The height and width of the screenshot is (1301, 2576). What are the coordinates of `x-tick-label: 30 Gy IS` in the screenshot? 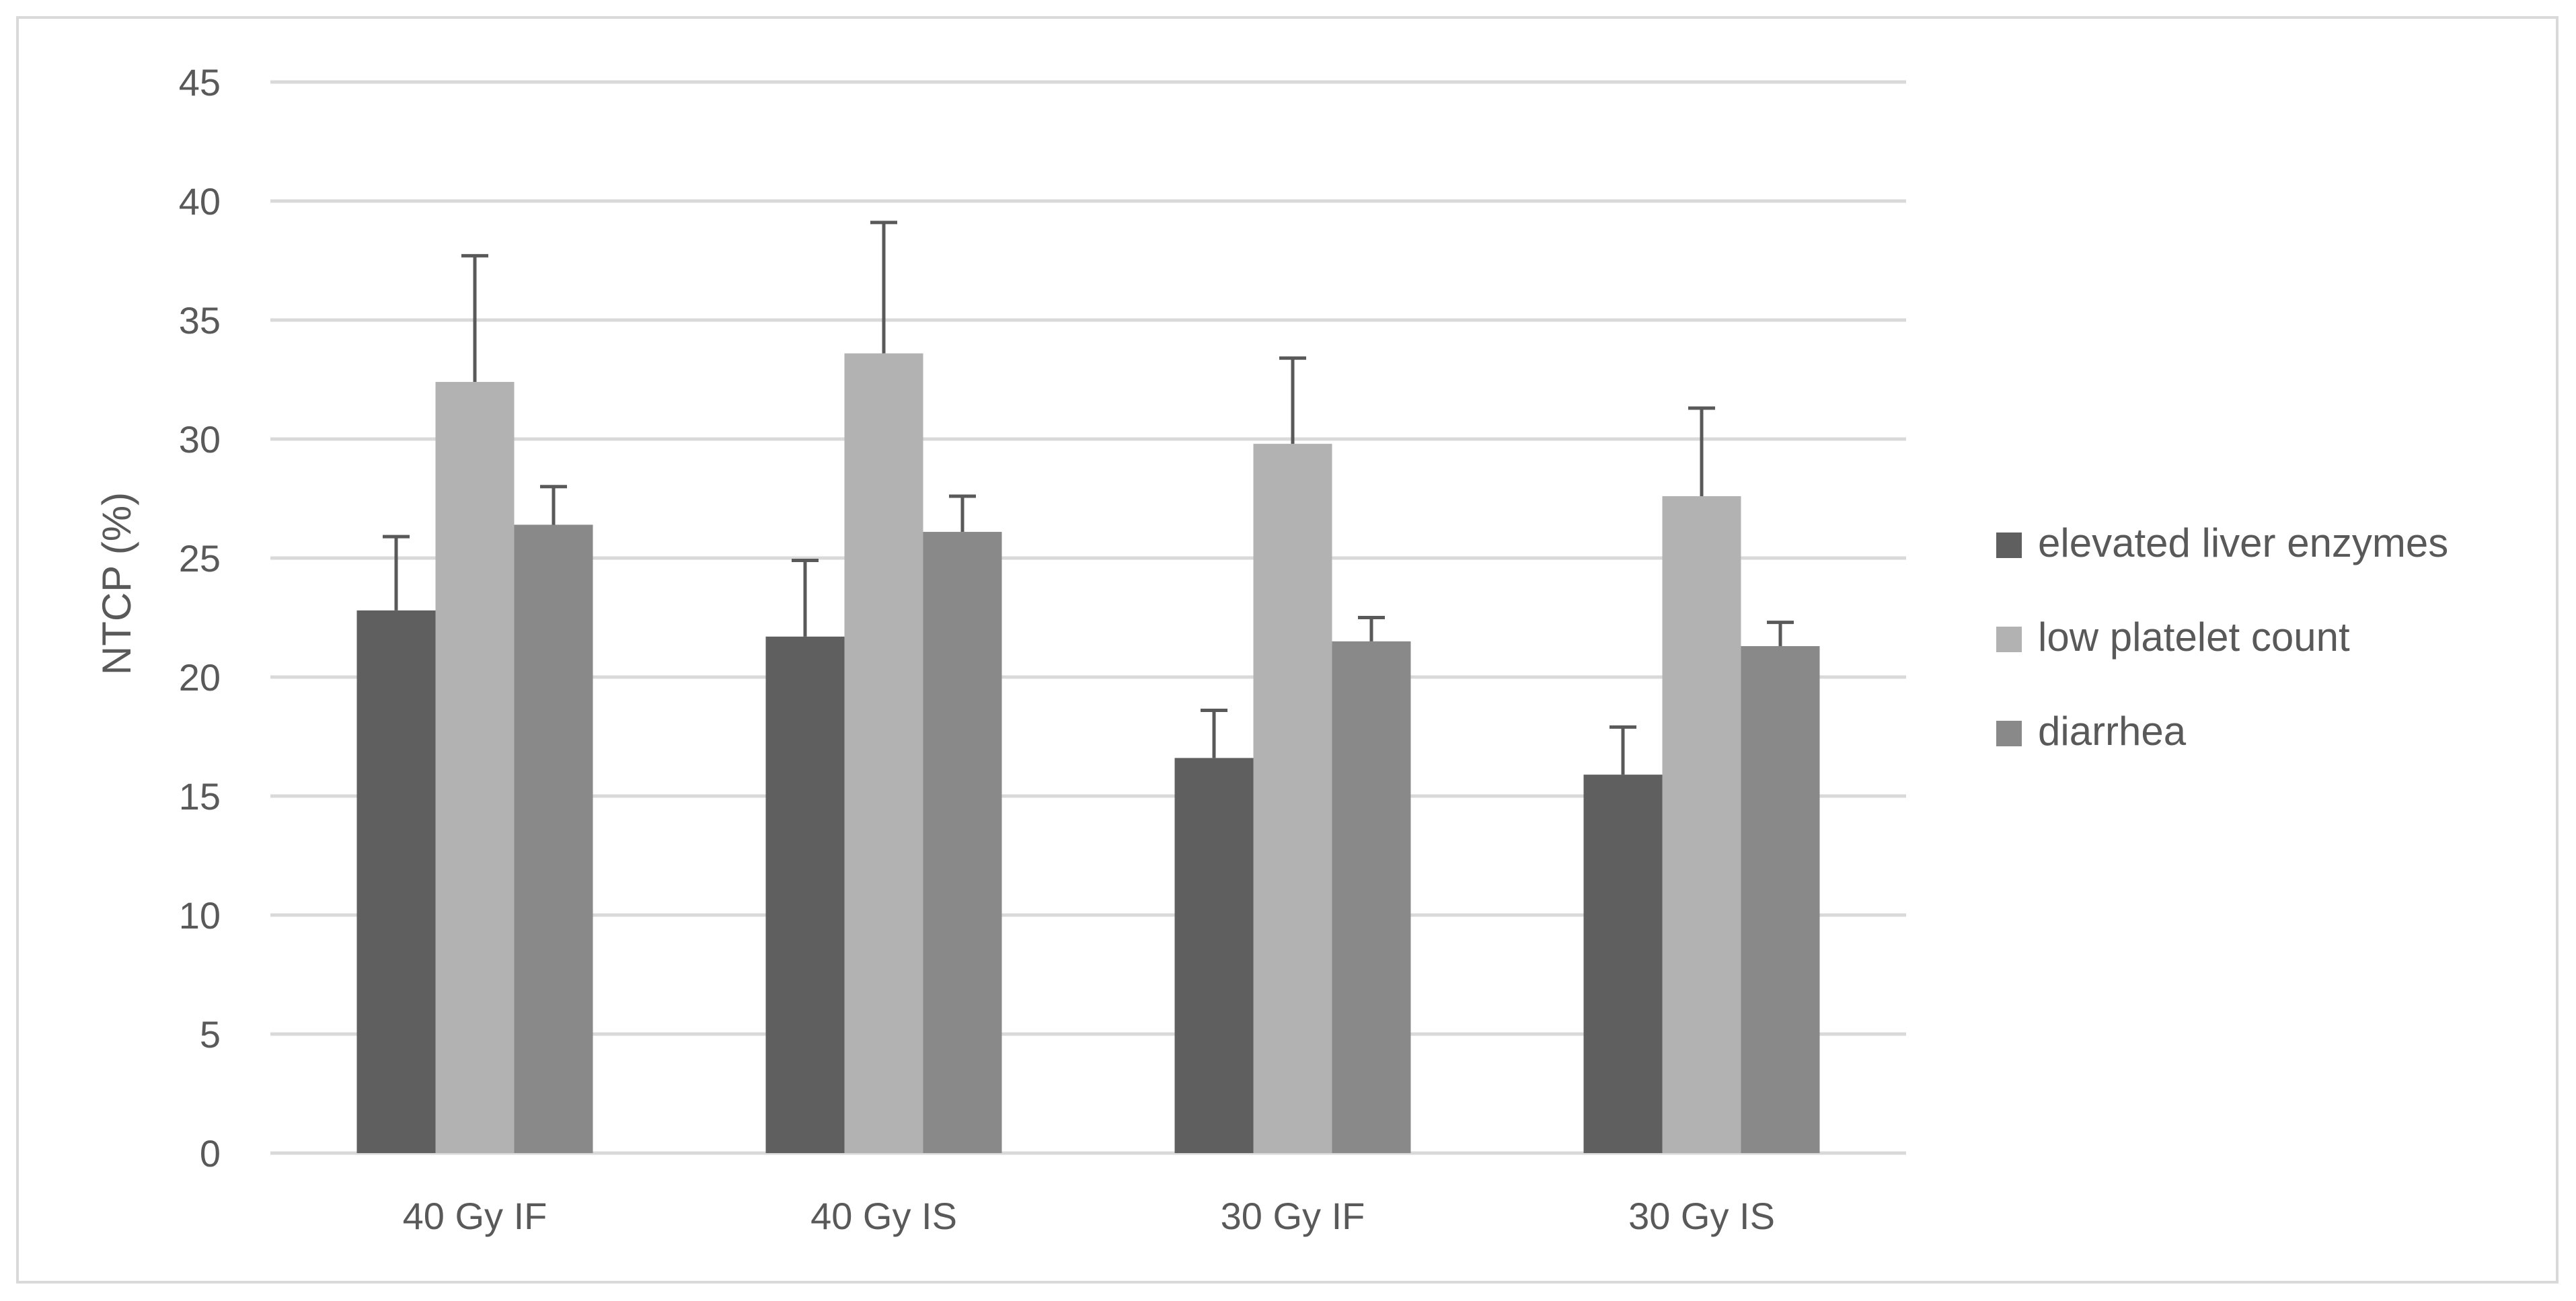 It's located at (1701, 1216).